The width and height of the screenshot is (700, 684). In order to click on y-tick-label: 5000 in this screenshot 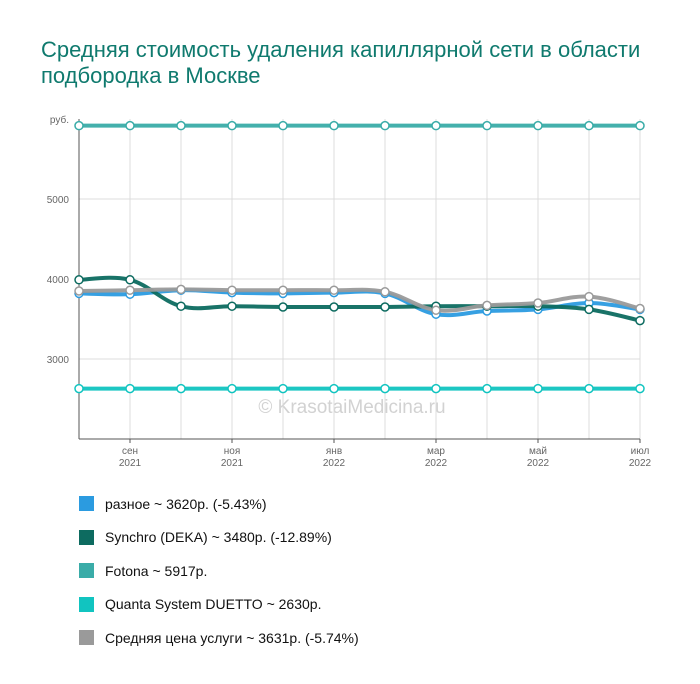, I will do `click(58, 200)`.